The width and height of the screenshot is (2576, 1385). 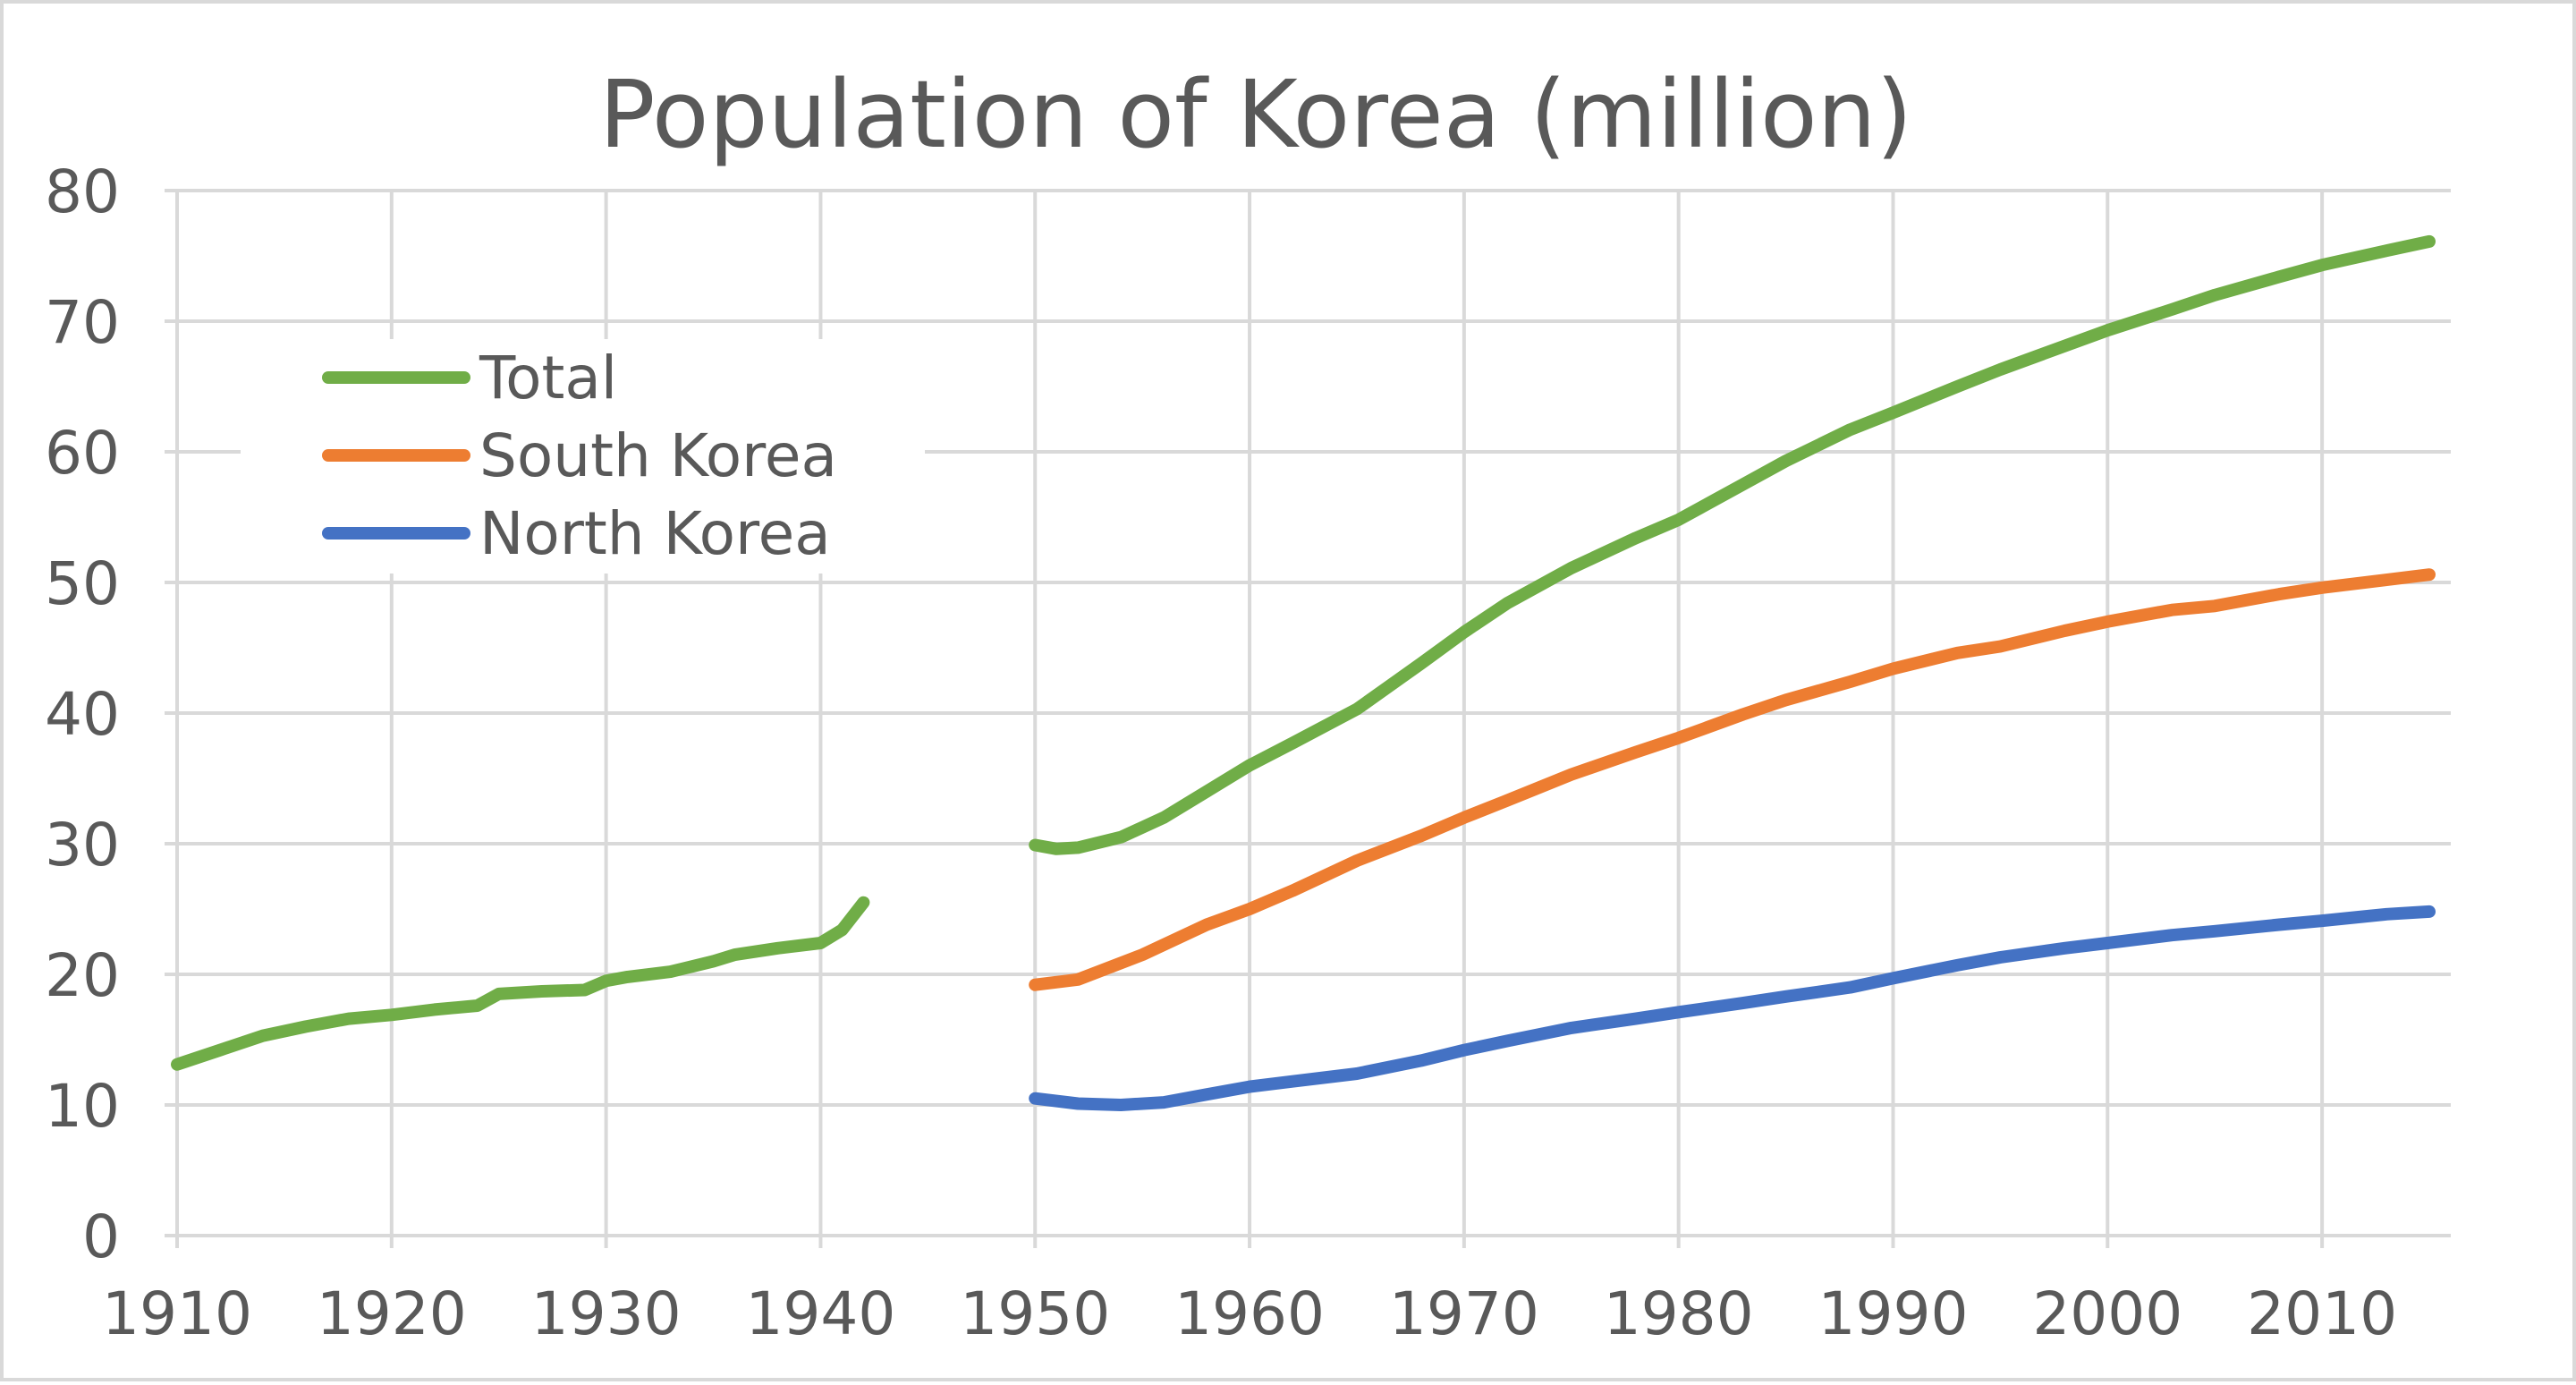 I want to click on x-tick-label: 2000, so click(x=2107, y=1313).